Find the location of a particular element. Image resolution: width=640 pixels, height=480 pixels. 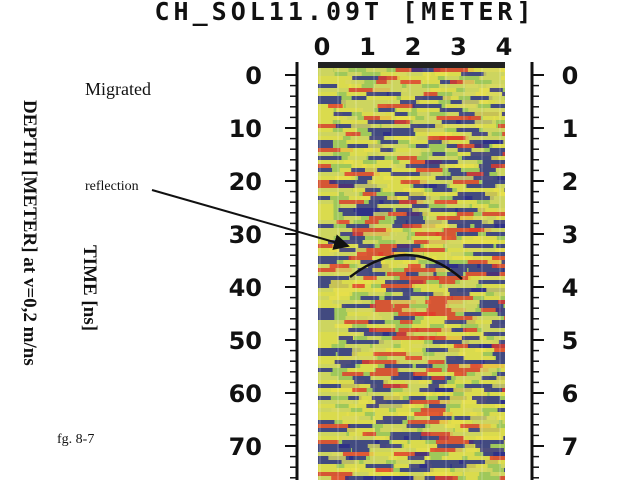

reflection-hyperbola is located at coordinates (406, 266).